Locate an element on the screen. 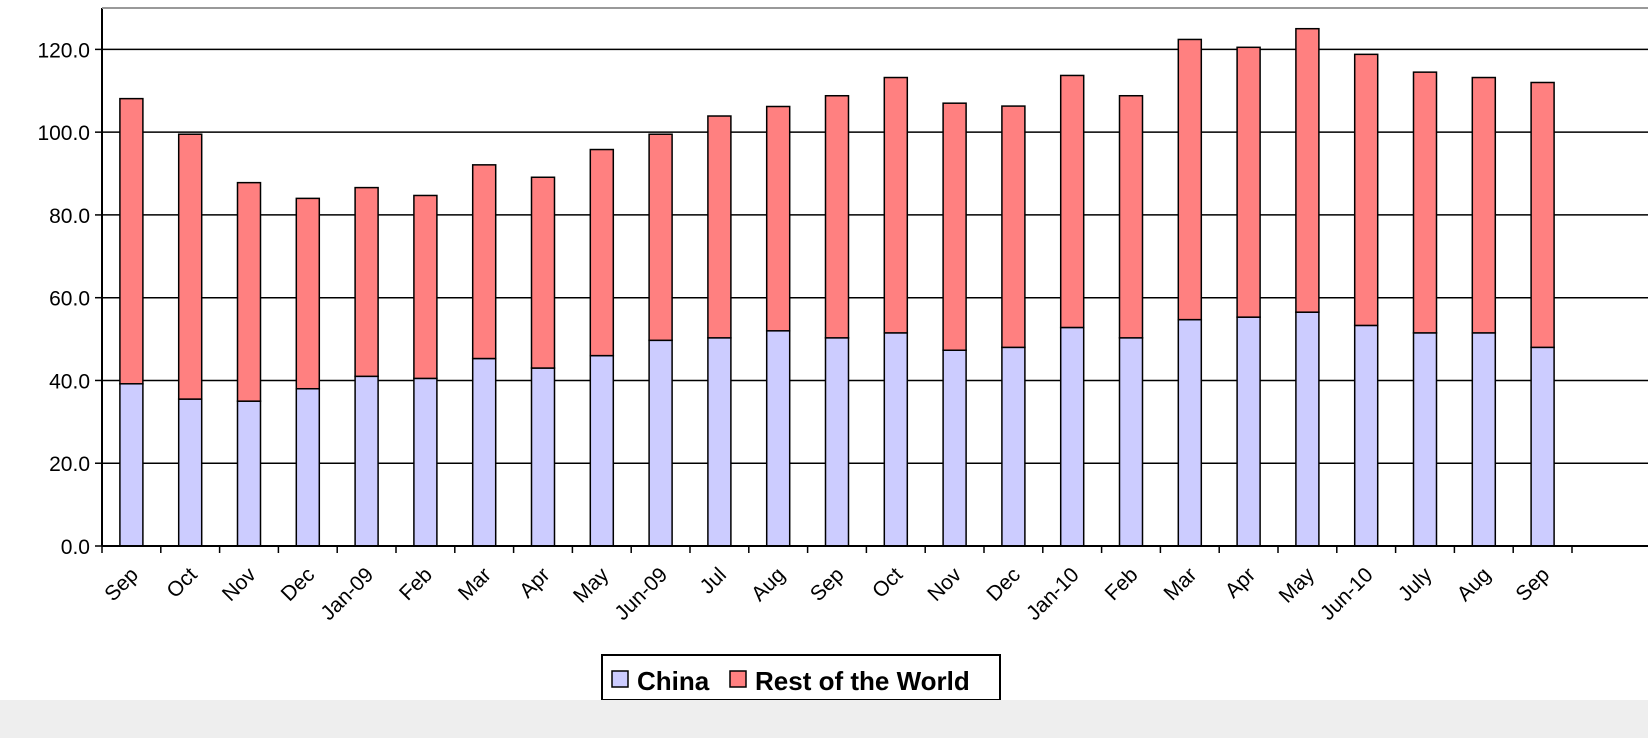 Image resolution: width=1648 pixels, height=738 pixels. x-tick-label: July is located at coordinates (1415, 584).